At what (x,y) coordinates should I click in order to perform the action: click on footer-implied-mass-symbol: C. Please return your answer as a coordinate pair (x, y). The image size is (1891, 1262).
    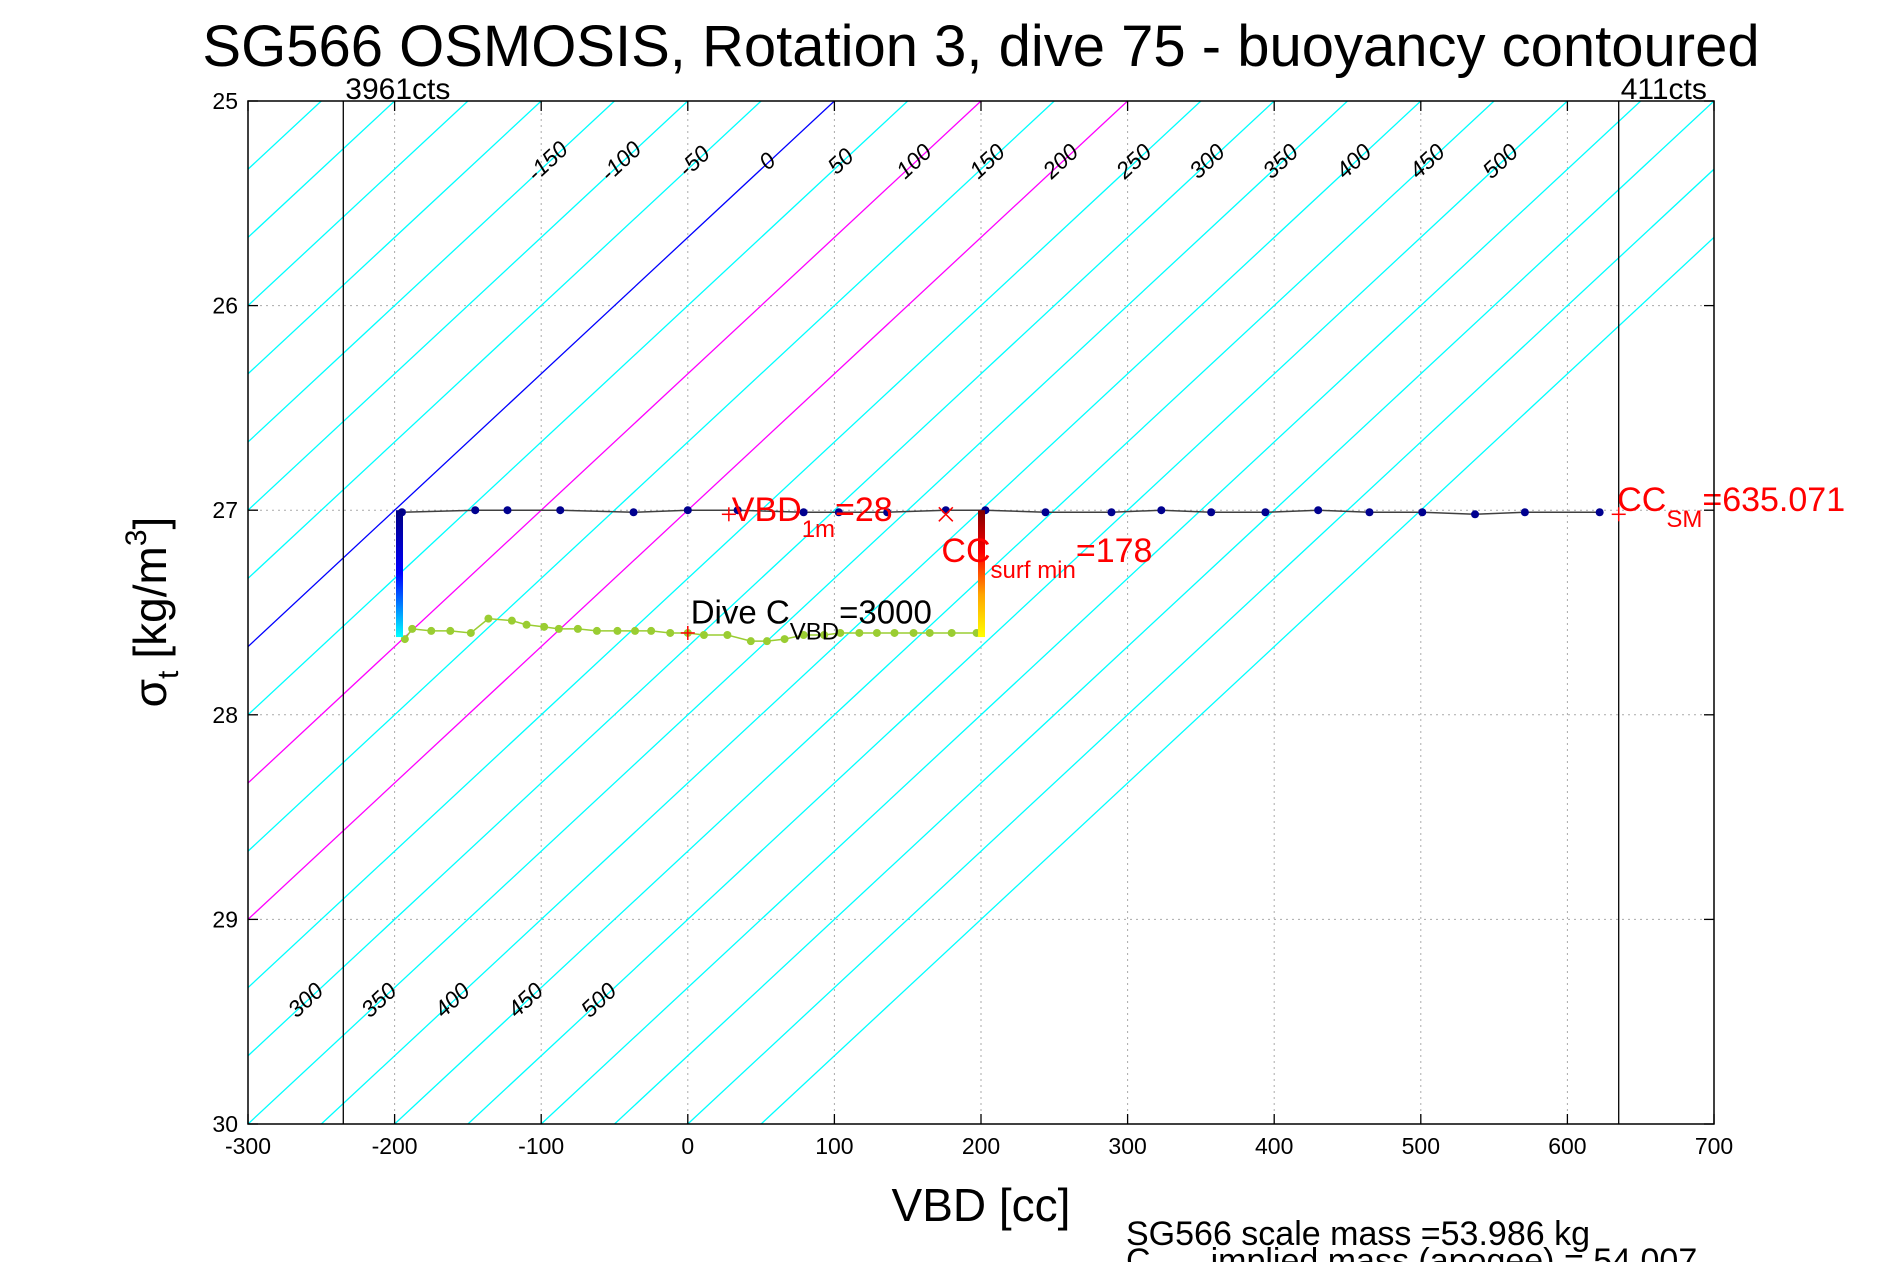
    Looking at the image, I should click on (1138, 1252).